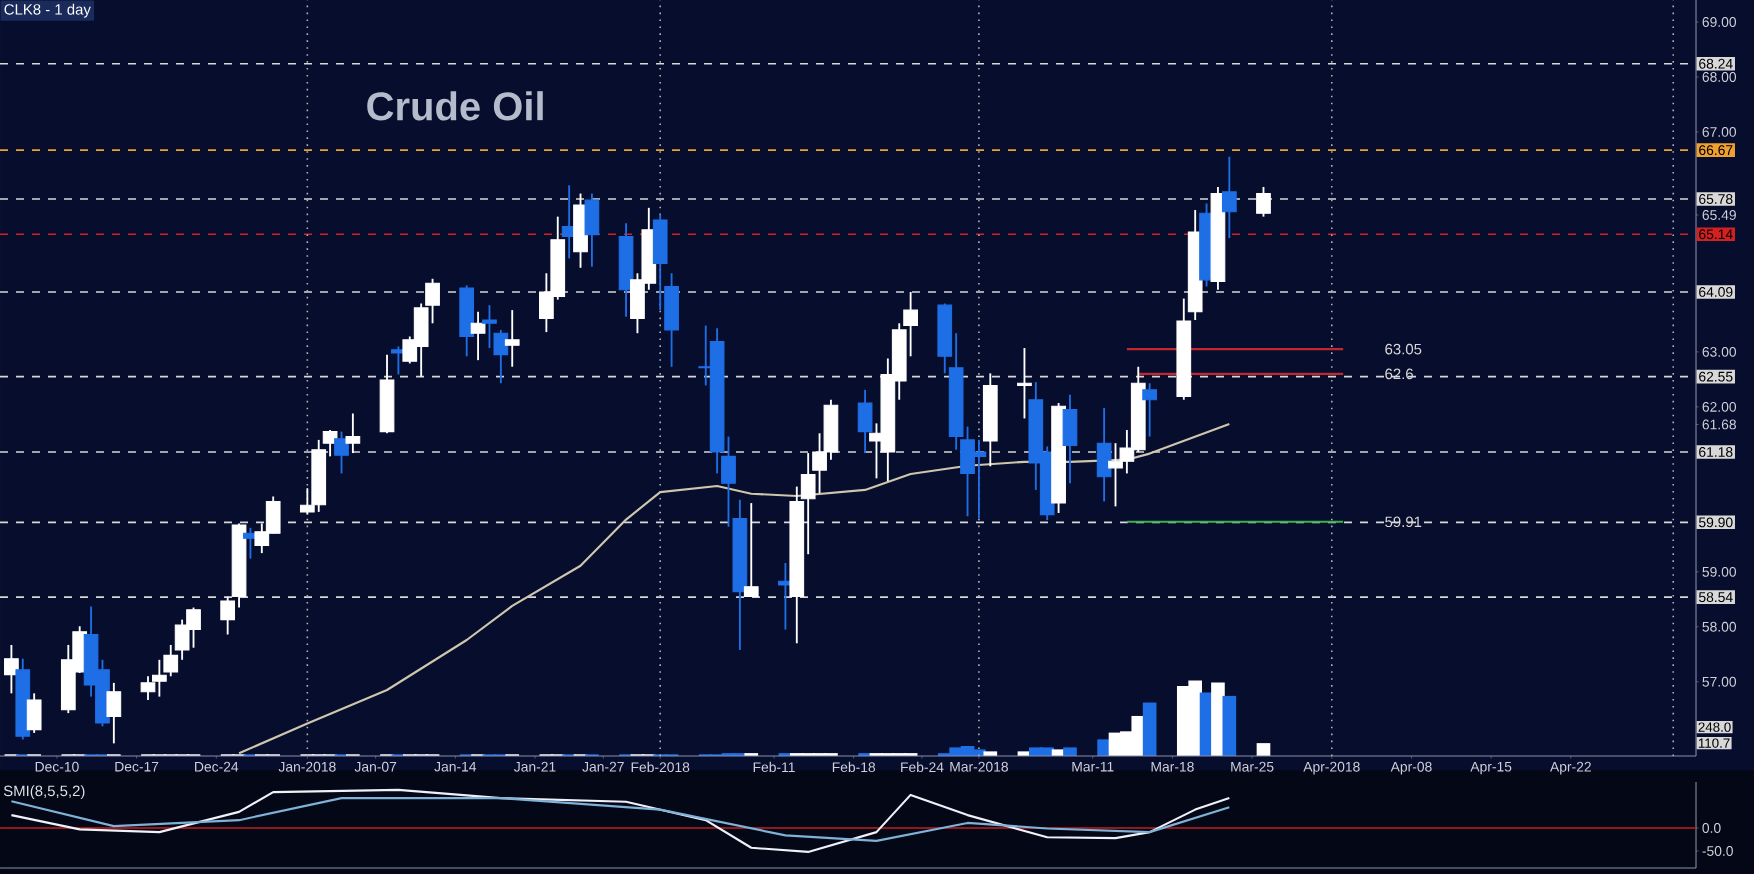 The image size is (1754, 874). I want to click on text: Crude Oil, so click(455, 106).